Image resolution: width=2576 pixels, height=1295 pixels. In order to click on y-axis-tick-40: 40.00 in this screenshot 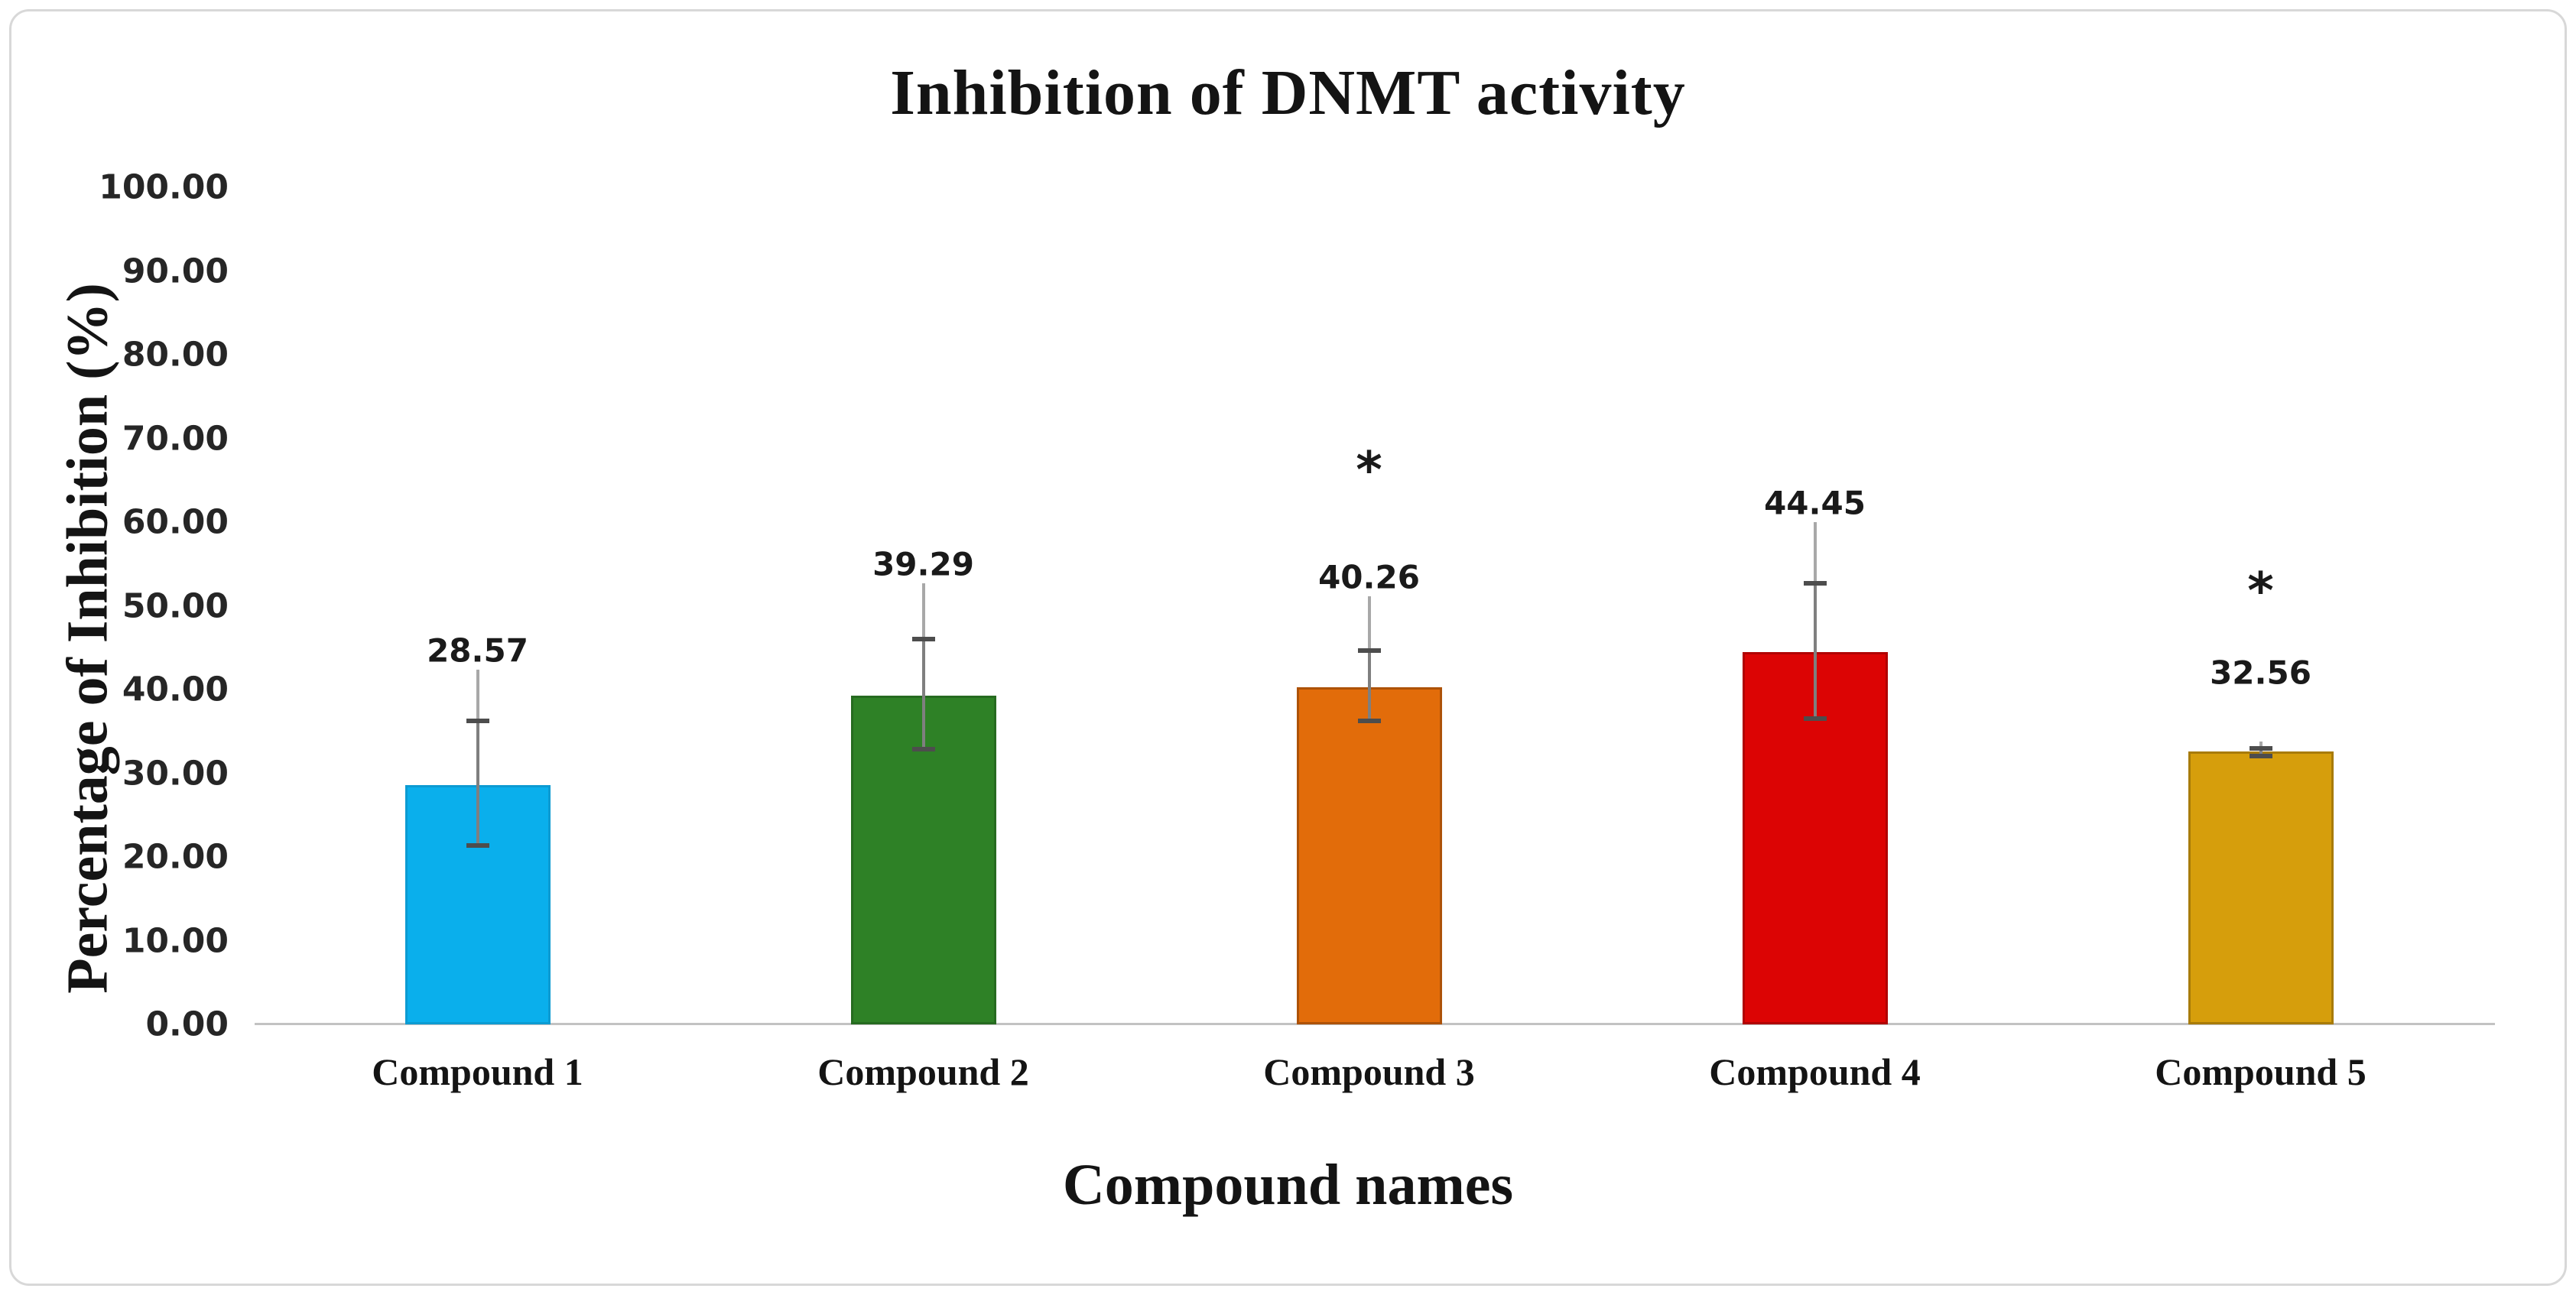, I will do `click(176, 689)`.